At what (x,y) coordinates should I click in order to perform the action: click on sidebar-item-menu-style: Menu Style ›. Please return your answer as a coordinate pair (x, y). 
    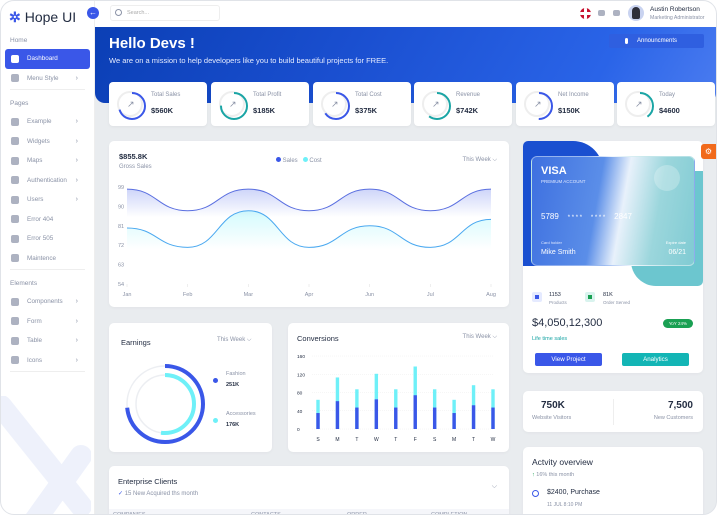
    Looking at the image, I should click on (47, 79).